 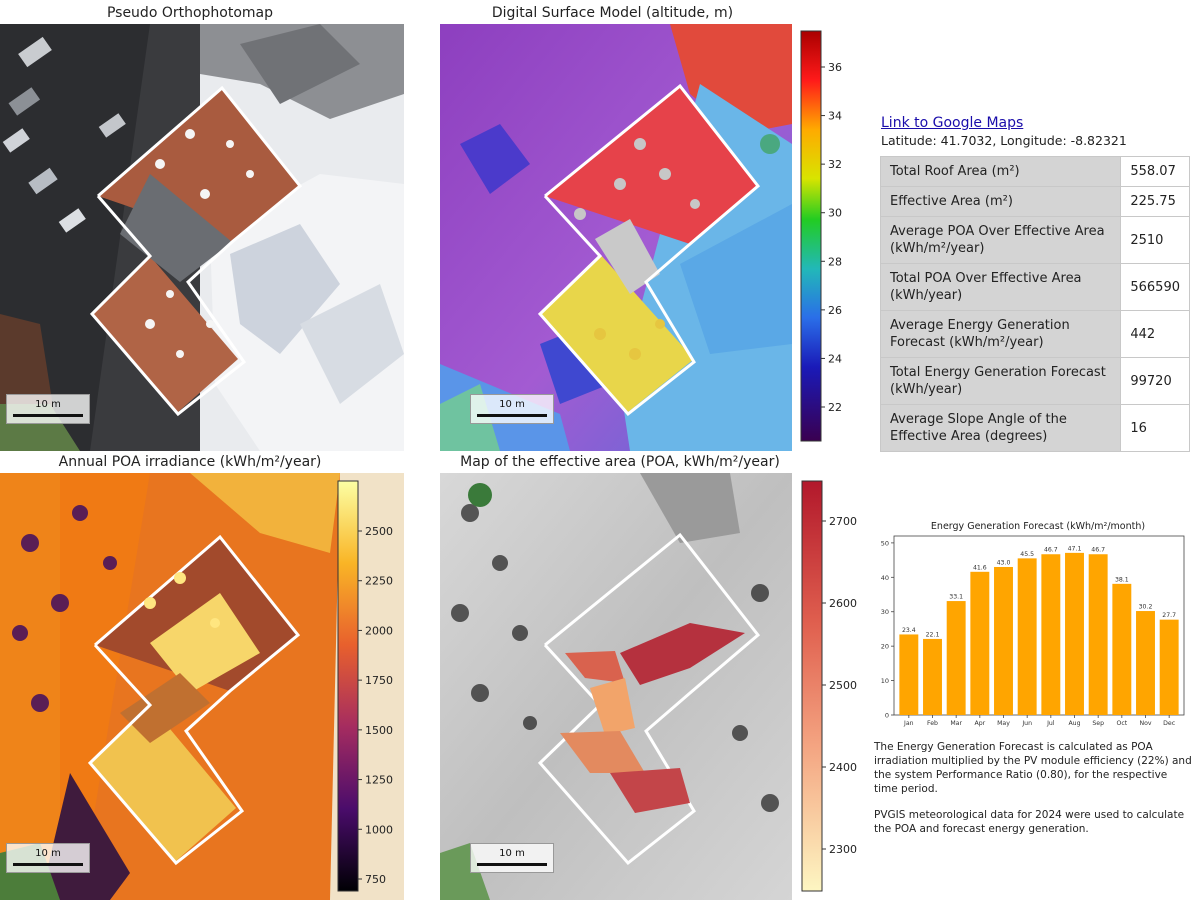 I want to click on ortho-scale-bar: 10 m, so click(x=48, y=409).